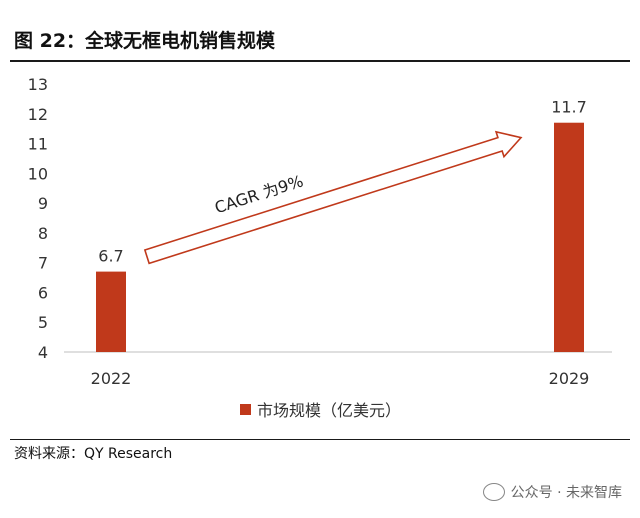 This screenshot has width=640, height=518. Describe the element at coordinates (38, 84) in the screenshot. I see `y-tick-label: 13` at that location.